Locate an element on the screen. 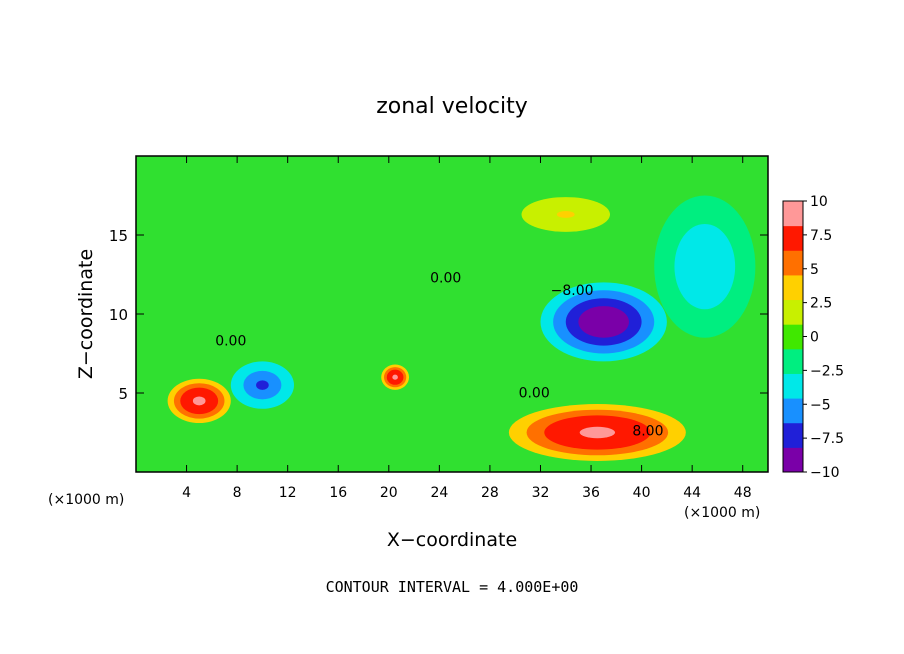 This screenshot has width=904, height=654. contour-interval-note: CONTOUR INTERVAL = 4.000E+00 is located at coordinates (452, 587).